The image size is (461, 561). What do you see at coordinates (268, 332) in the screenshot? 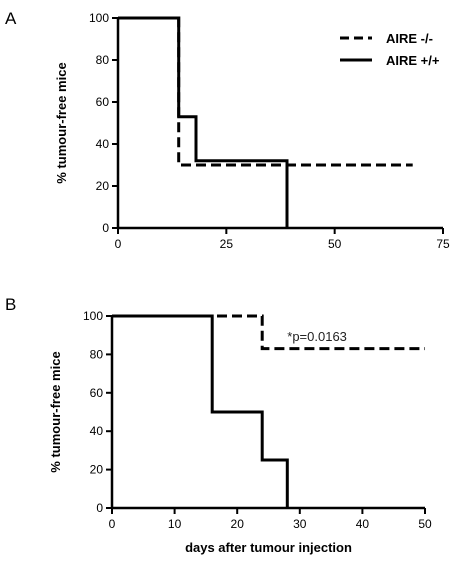
I see `series-line-aire-knockout` at bounding box center [268, 332].